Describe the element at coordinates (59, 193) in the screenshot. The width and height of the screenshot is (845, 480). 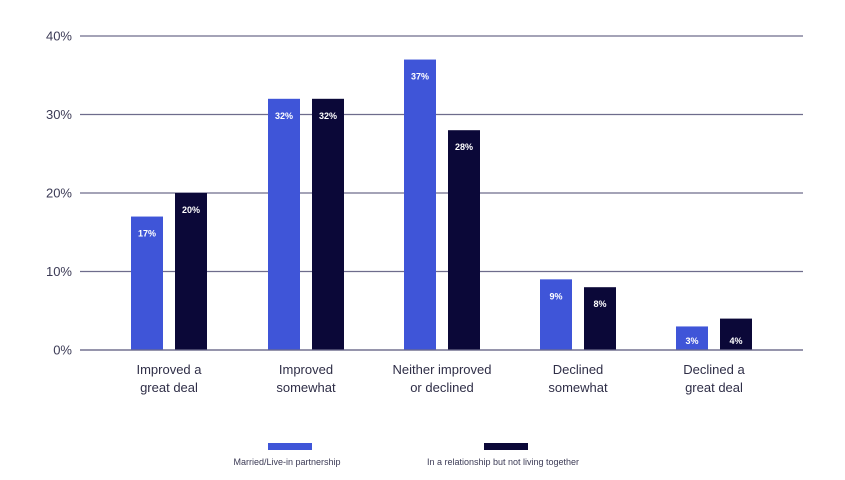
I see `y-tick-label: 20%` at that location.